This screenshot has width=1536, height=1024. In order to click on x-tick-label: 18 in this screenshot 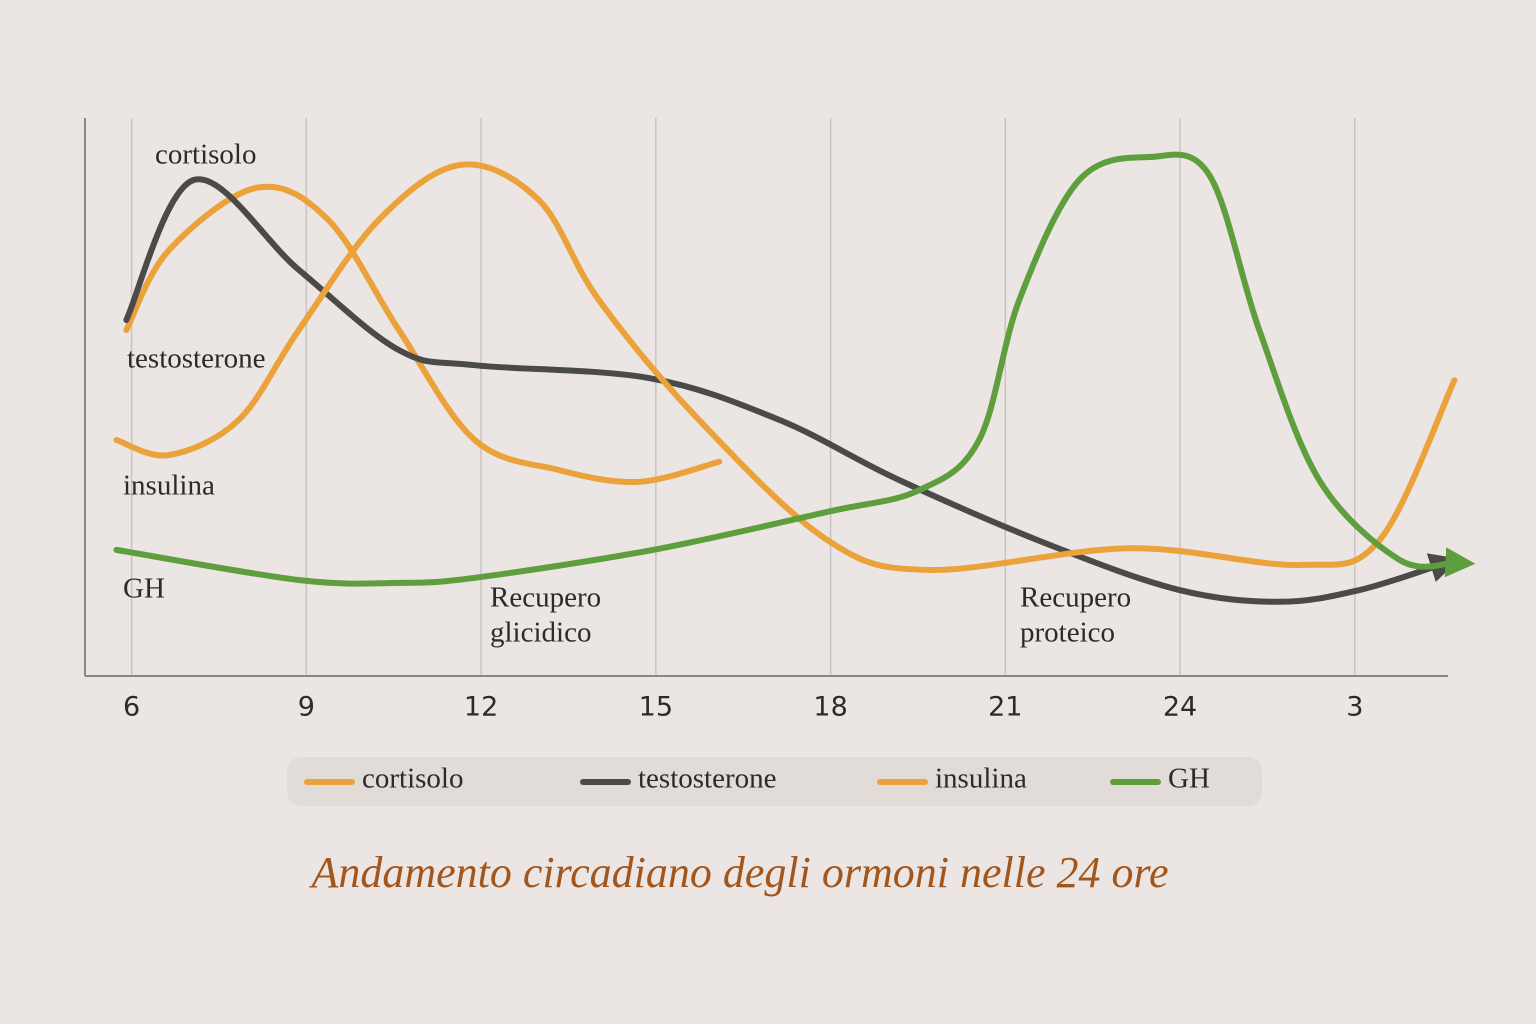, I will do `click(830, 707)`.